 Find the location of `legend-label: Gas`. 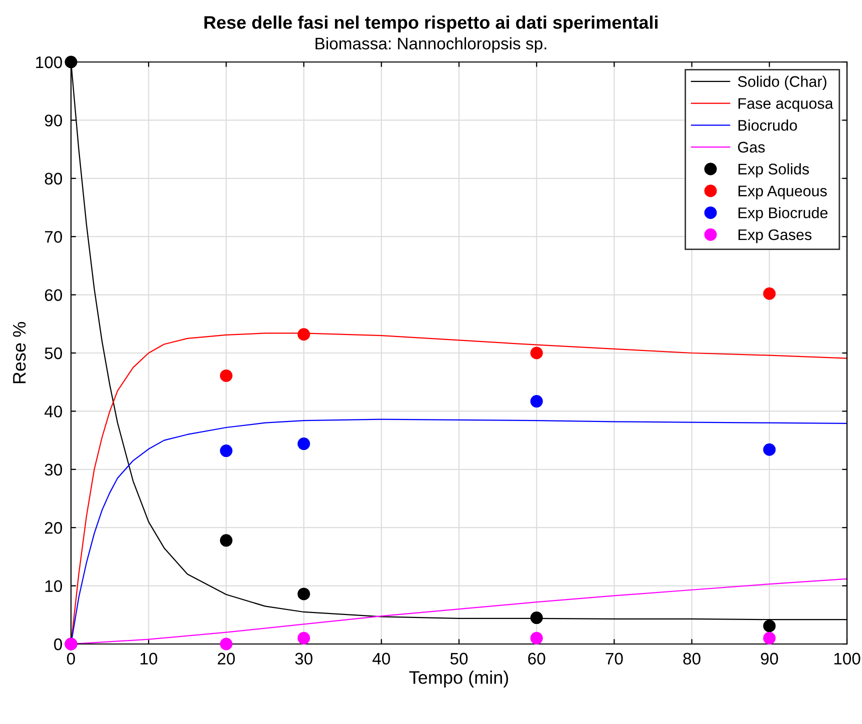

legend-label: Gas is located at coordinates (751, 147).